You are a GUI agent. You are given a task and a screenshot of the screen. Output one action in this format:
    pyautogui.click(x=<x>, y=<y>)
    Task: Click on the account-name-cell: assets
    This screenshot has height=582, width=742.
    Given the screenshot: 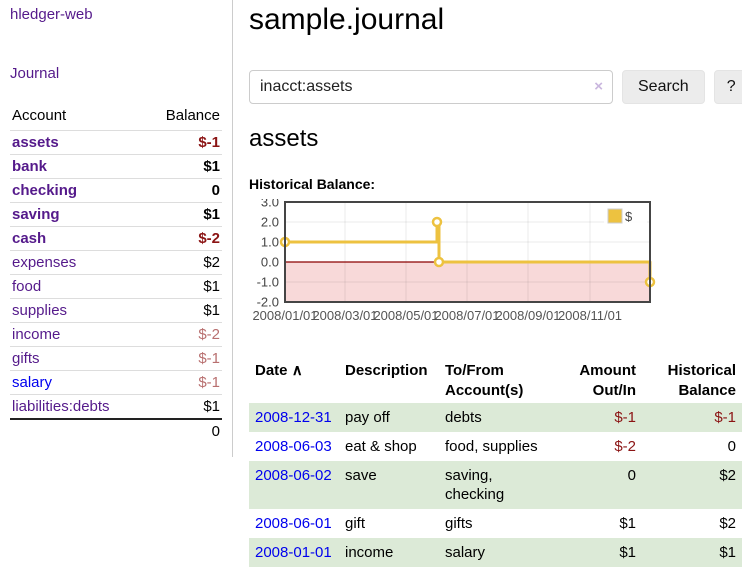 What is the action you would take?
    pyautogui.click(x=77, y=142)
    